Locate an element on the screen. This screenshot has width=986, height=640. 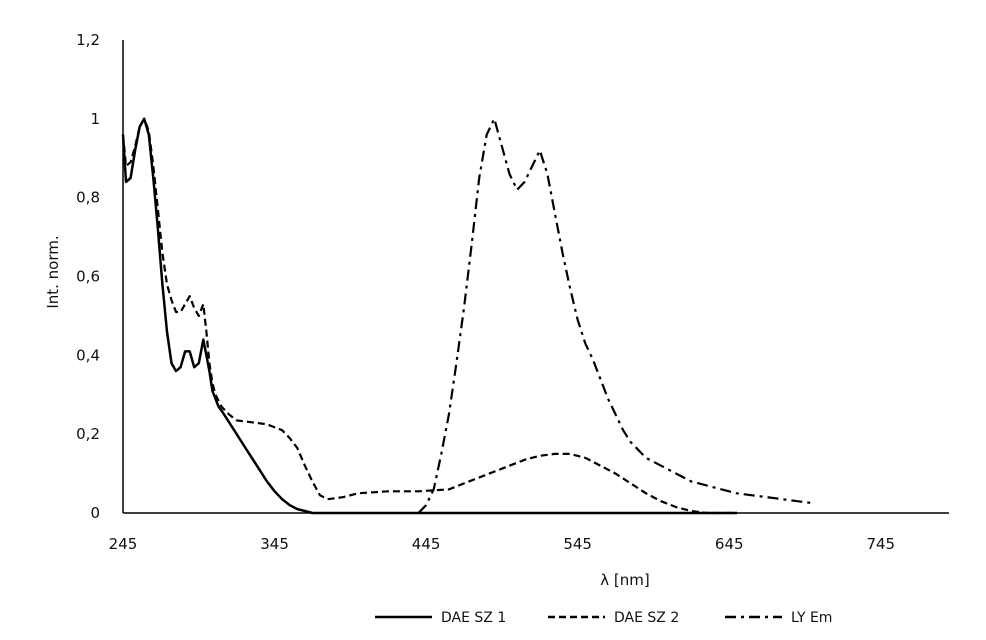
x-tick-label: 445 is located at coordinates (426, 544).